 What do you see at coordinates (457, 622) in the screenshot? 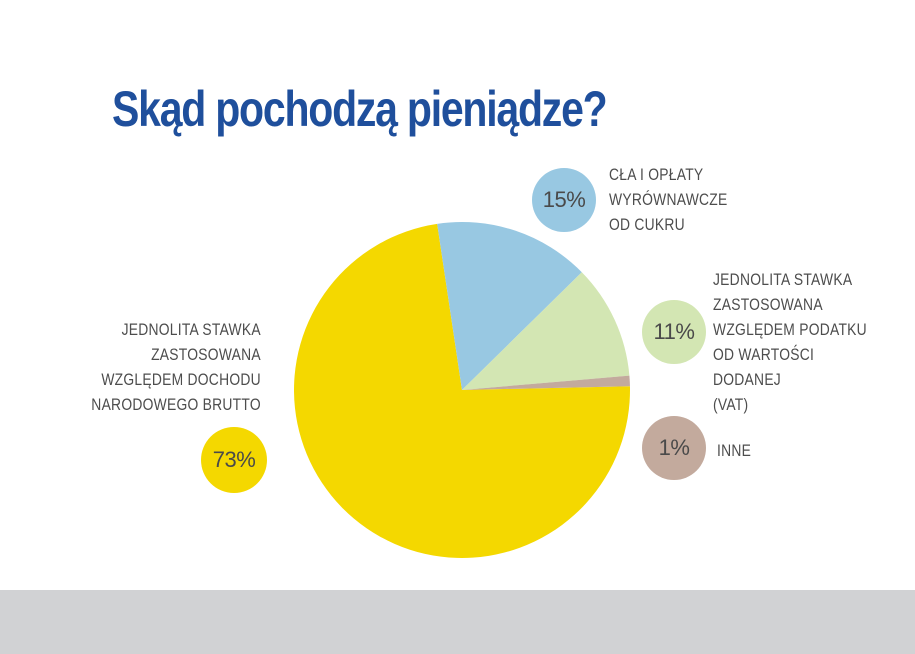
I see `footer-band` at bounding box center [457, 622].